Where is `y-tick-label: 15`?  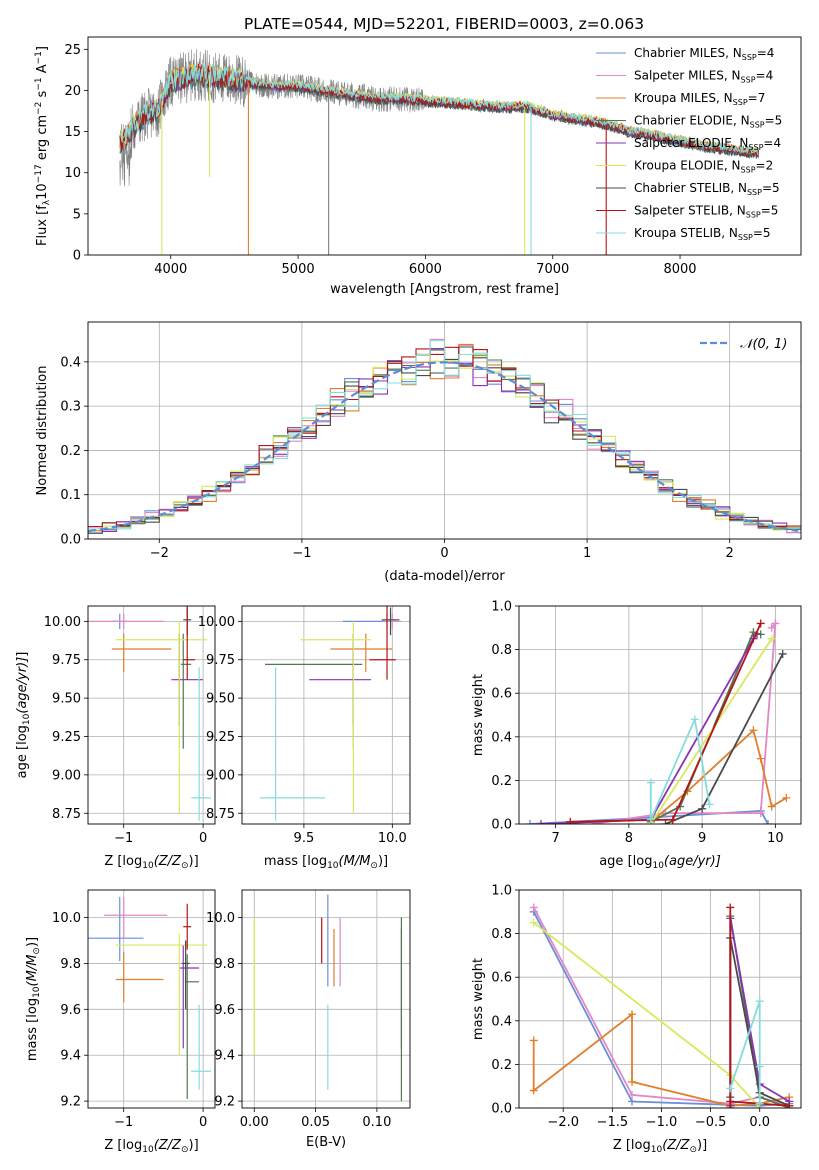
y-tick-label: 15 is located at coordinates (72, 132).